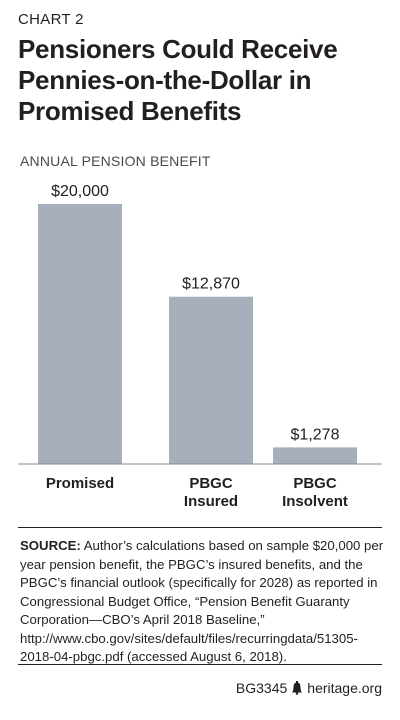  I want to click on footer-divider, so click(200, 664).